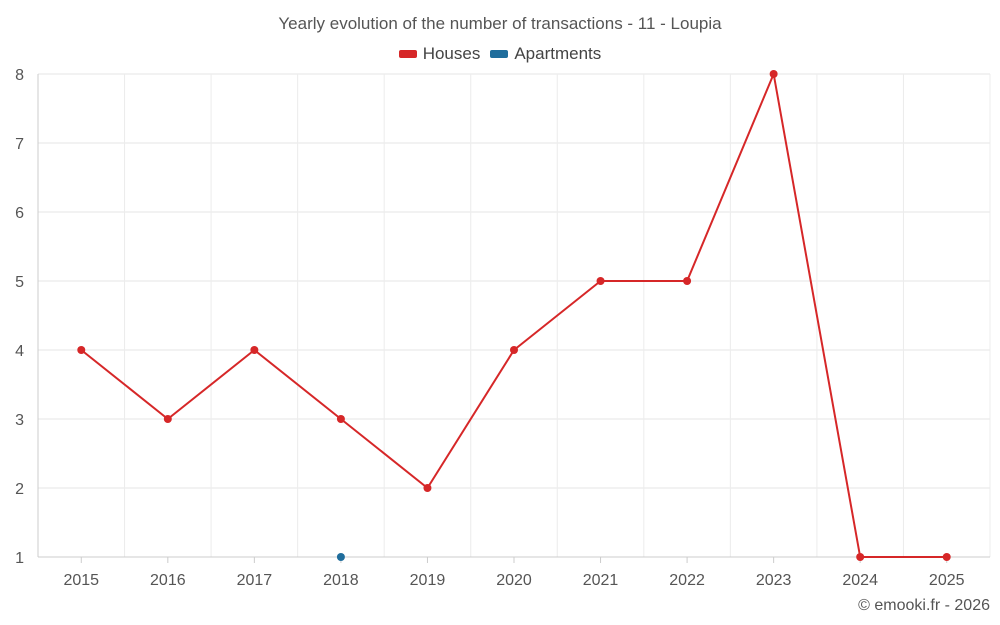 Image resolution: width=1000 pixels, height=625 pixels. Describe the element at coordinates (19, 420) in the screenshot. I see `y-tick-label: 3` at that location.